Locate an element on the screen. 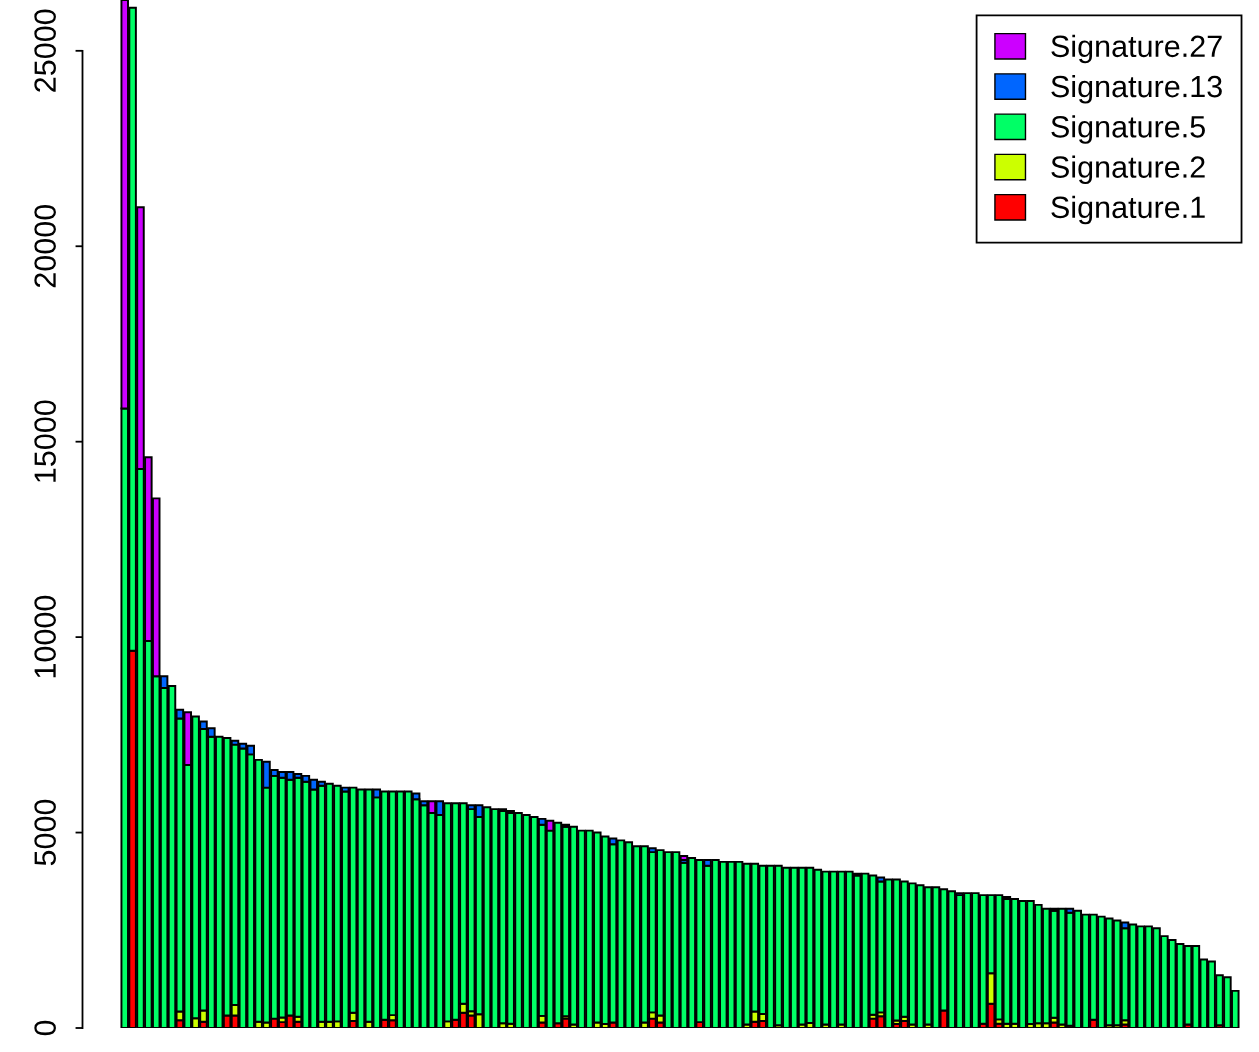 The height and width of the screenshot is (1052, 1259). y-tick-label: 25000 is located at coordinates (45, 50).